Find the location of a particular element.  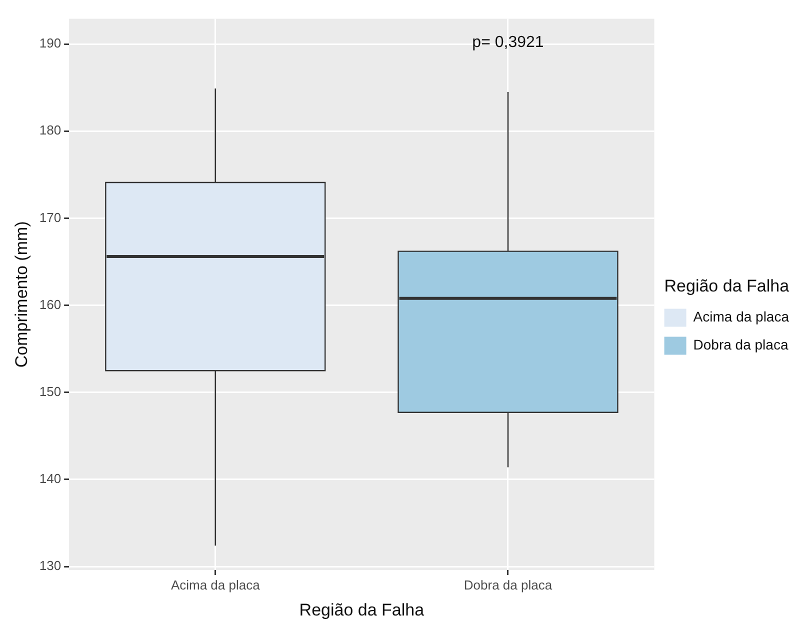

y-tick-label: 170 is located at coordinates (50, 217).